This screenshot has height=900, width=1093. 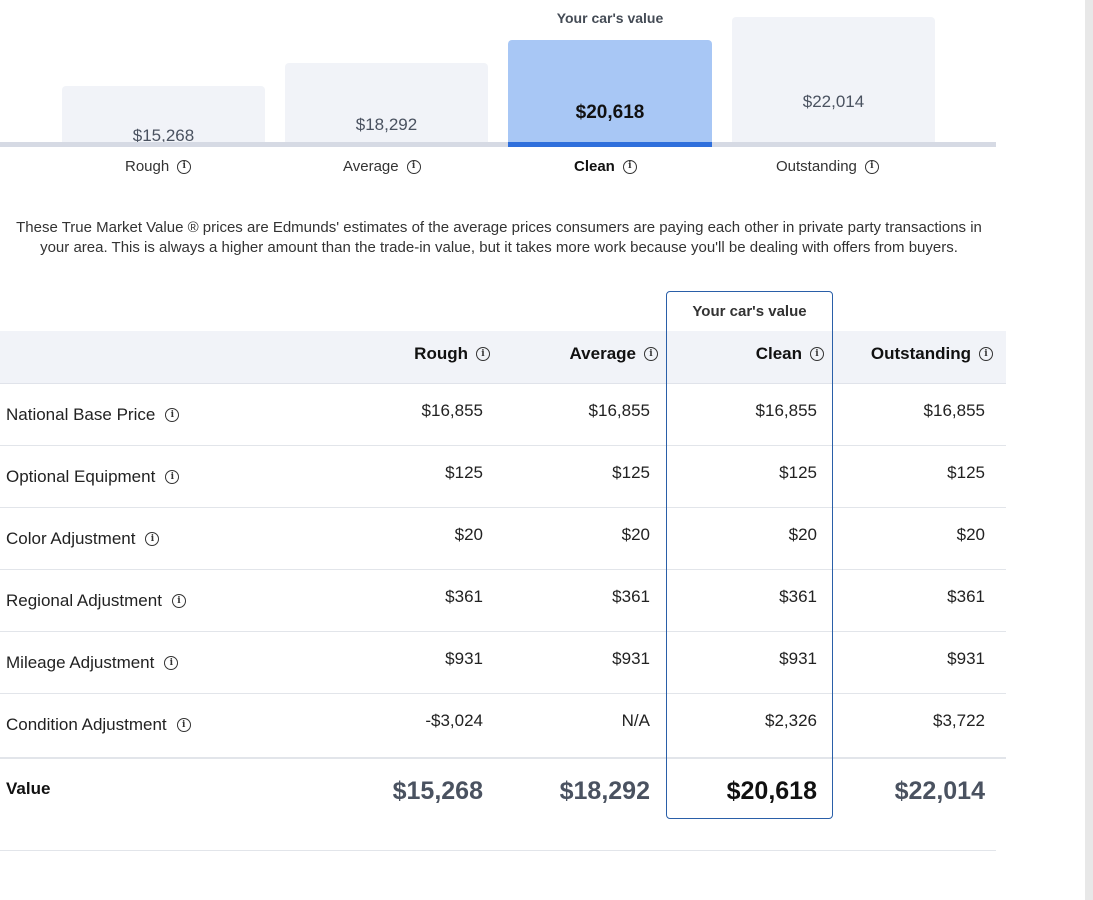 I want to click on column-header-rough-text: Rough, so click(x=441, y=353).